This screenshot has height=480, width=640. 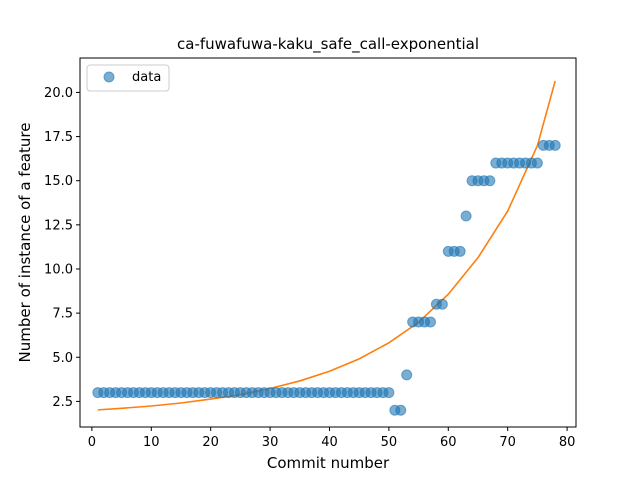 What do you see at coordinates (109, 77) in the screenshot?
I see `legend-marker-data` at bounding box center [109, 77].